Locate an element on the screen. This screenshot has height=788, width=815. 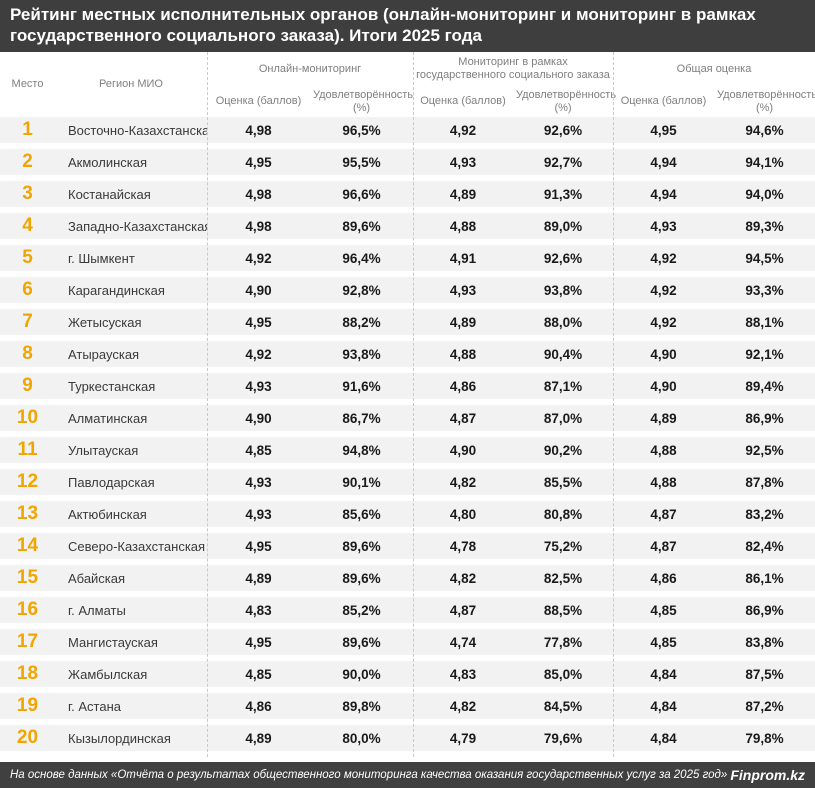
social-satisfaction-cell: 85,0% is located at coordinates (563, 677).